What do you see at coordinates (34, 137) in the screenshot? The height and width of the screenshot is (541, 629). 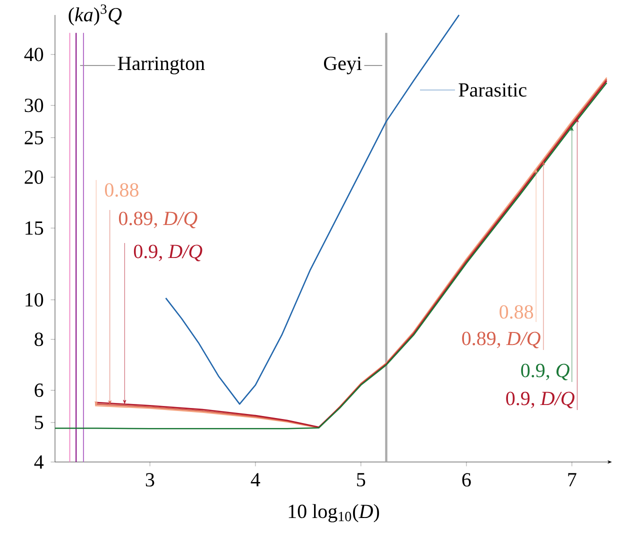 I see `y-tick-label: 25` at bounding box center [34, 137].